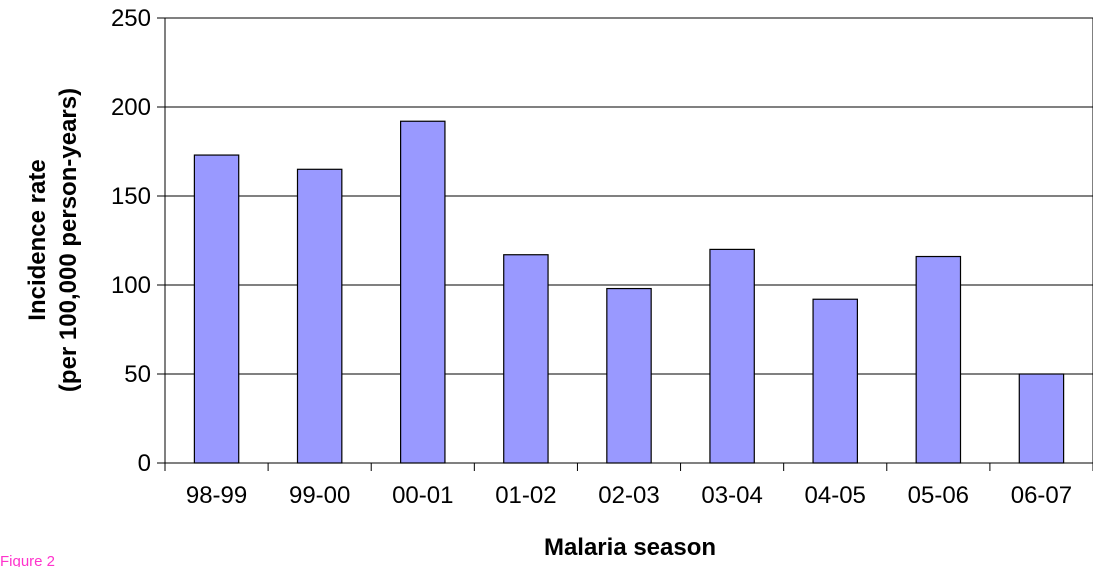 The height and width of the screenshot is (567, 1093). I want to click on x-tick-label: 02-03, so click(628, 495).